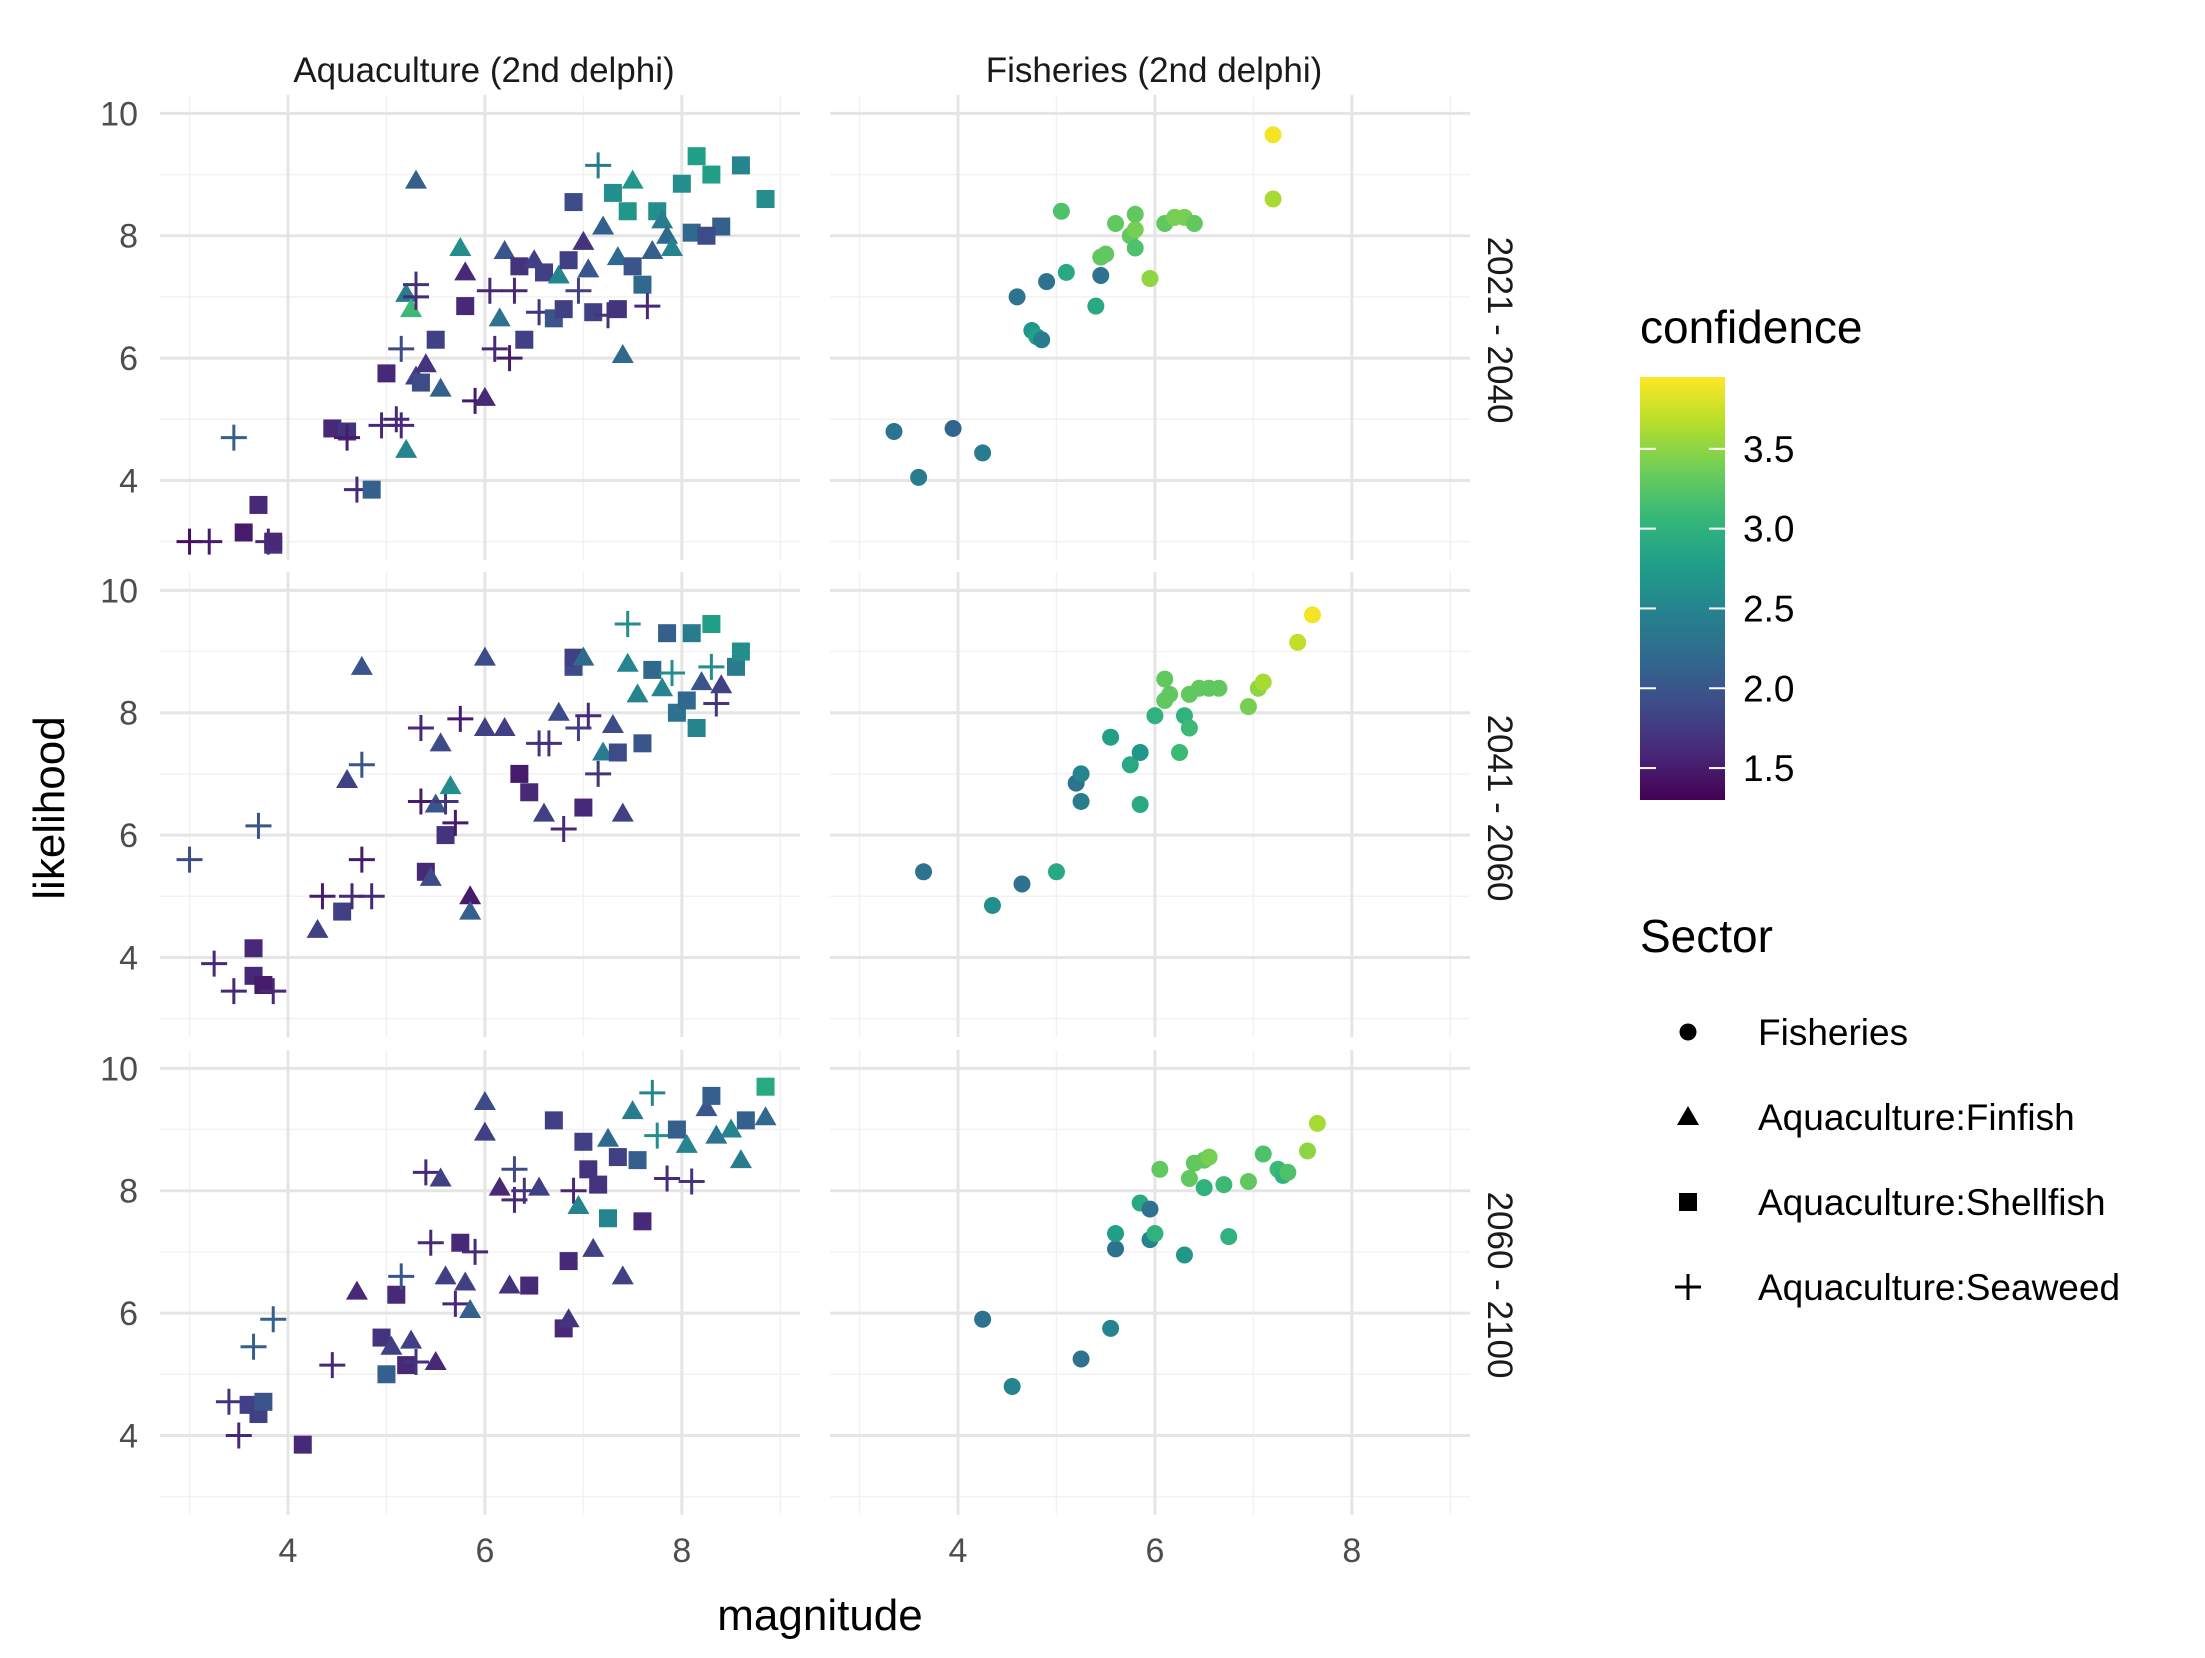 This screenshot has width=2205, height=1658. Describe the element at coordinates (1768, 529) in the screenshot. I see `colorbar-tick-label: 3.0` at that location.